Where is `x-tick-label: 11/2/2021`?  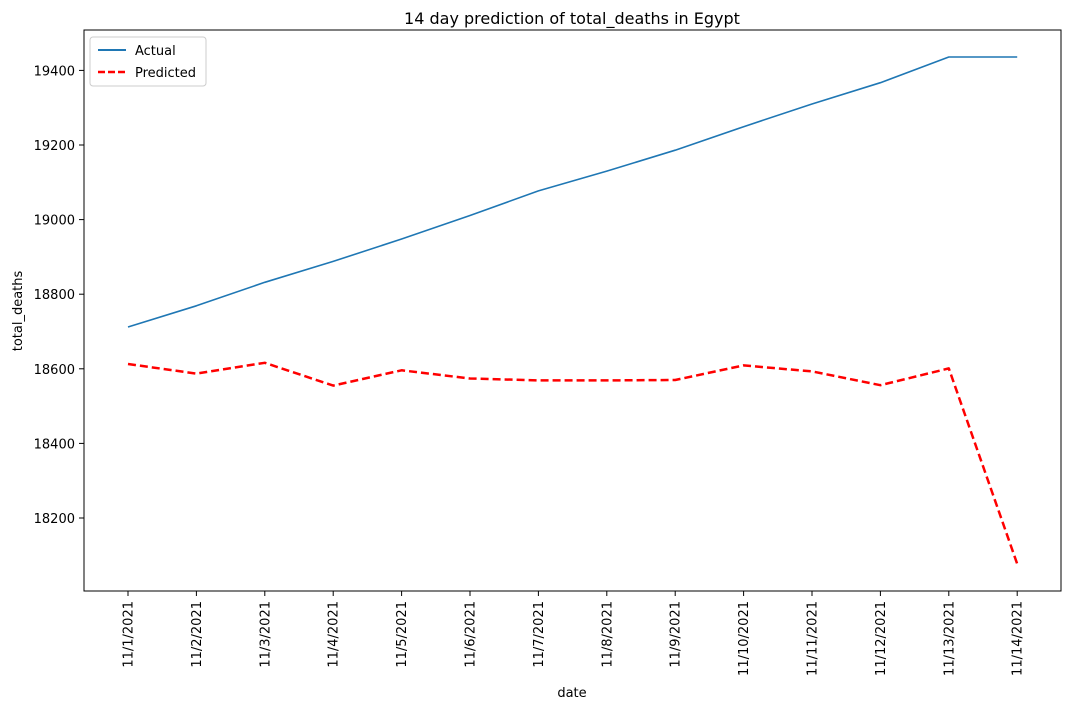
x-tick-label: 11/2/2021 is located at coordinates (197, 634).